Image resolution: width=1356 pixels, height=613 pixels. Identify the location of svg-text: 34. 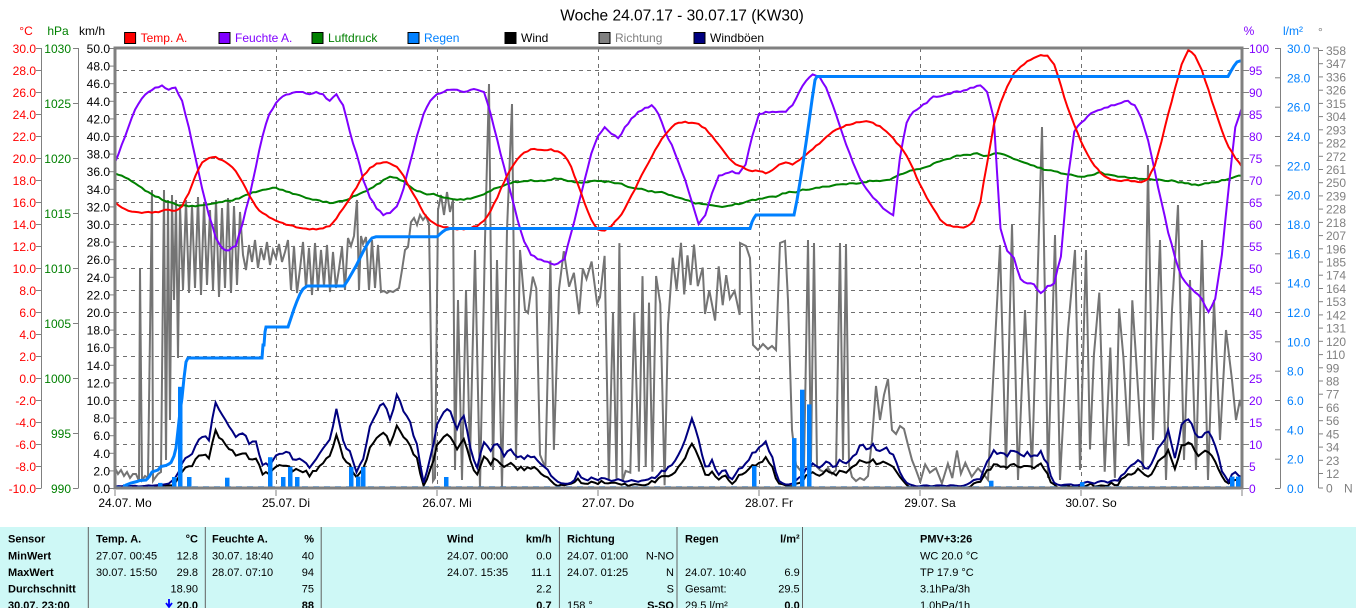
(1333, 448).